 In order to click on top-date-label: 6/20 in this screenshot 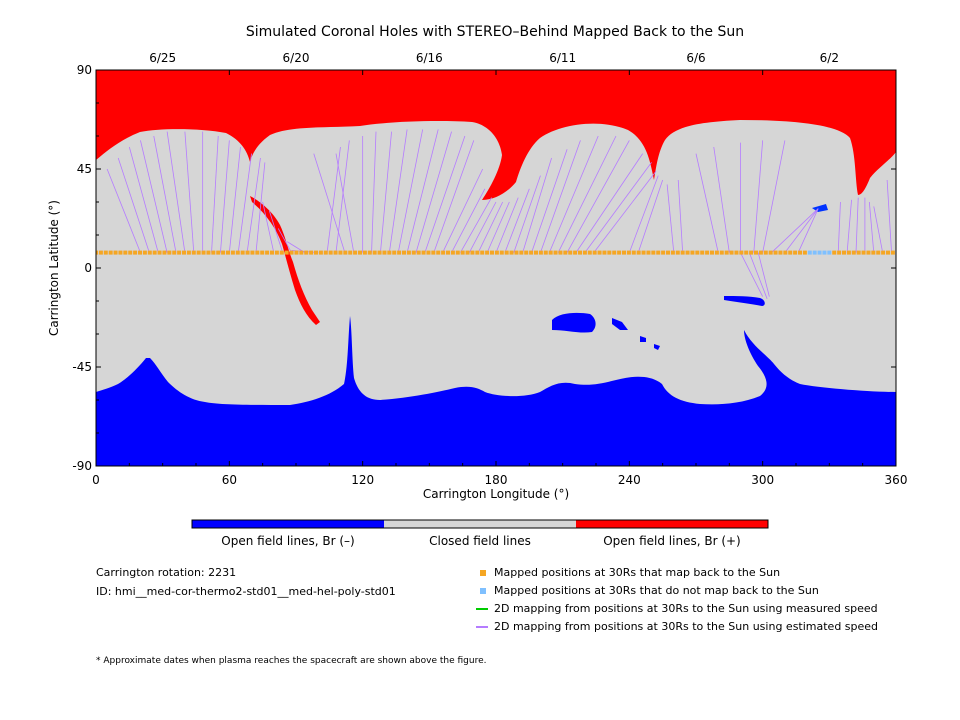, I will do `click(296, 58)`.